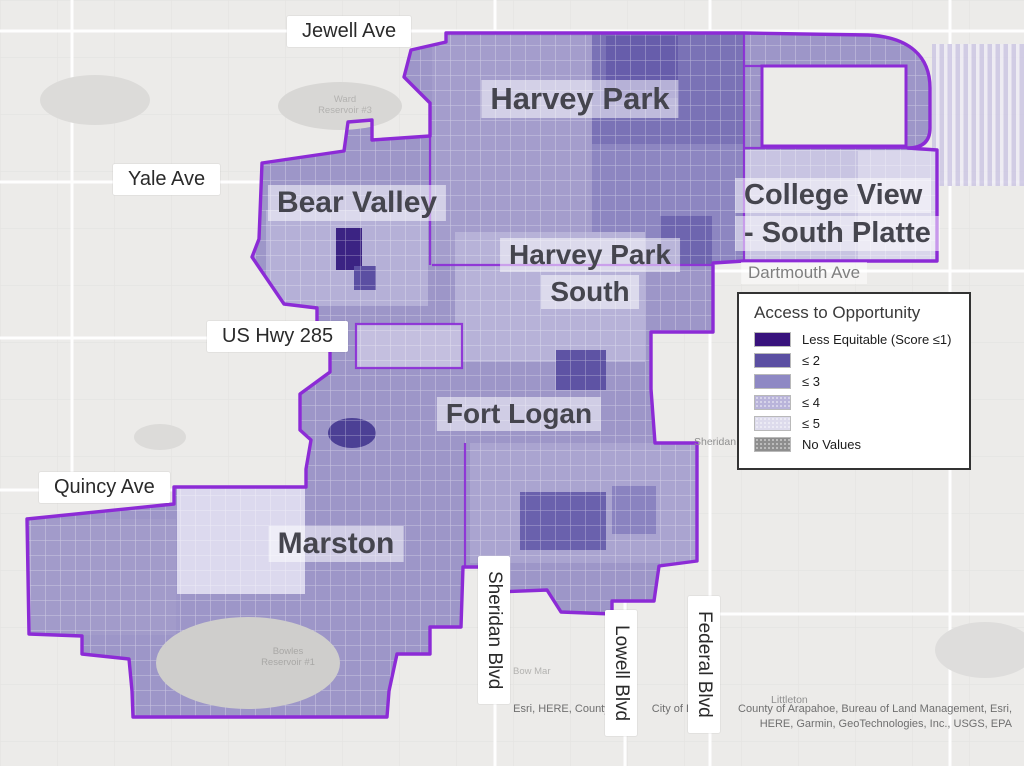 Image resolution: width=1024 pixels, height=766 pixels. Describe the element at coordinates (676, 709) in the screenshot. I see `attribution-fragment-2: City of De` at that location.